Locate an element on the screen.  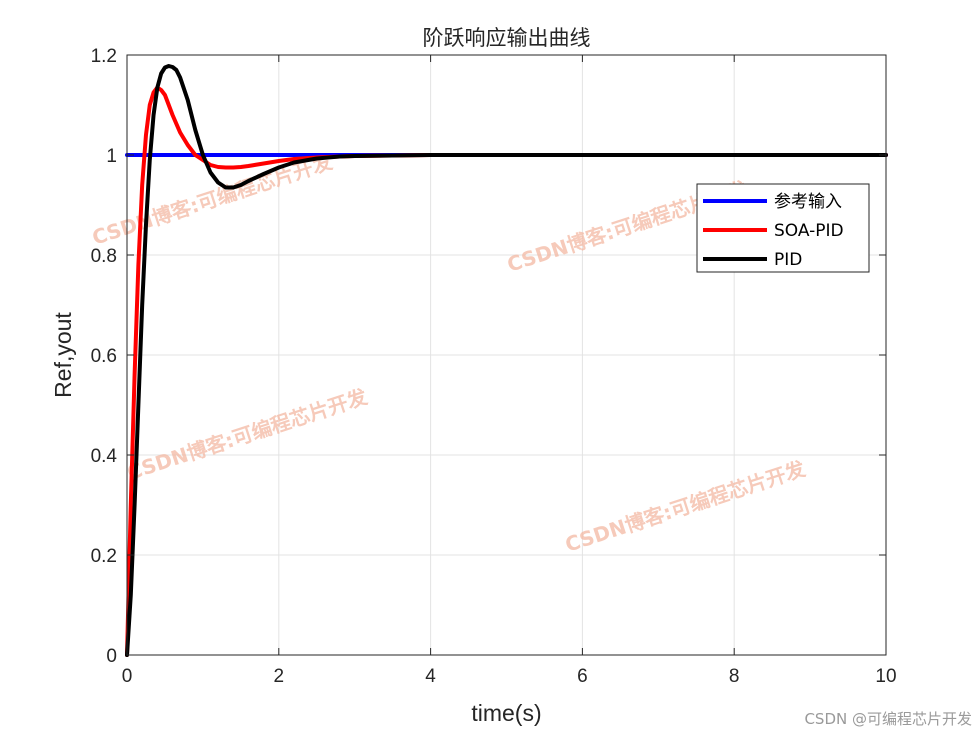
legend-entry-label: SOA-PID is located at coordinates (809, 231).